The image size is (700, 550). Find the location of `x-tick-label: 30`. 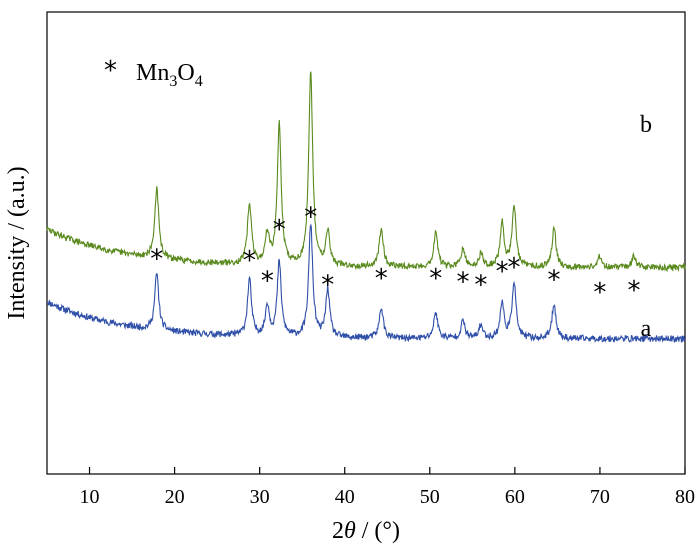

x-tick-label: 30 is located at coordinates (260, 497).